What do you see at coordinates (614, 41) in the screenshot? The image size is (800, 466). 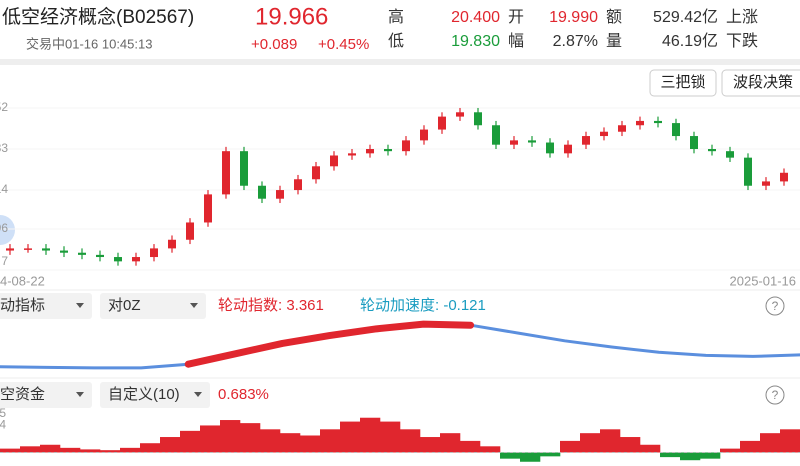 I see `stat: 量` at bounding box center [614, 41].